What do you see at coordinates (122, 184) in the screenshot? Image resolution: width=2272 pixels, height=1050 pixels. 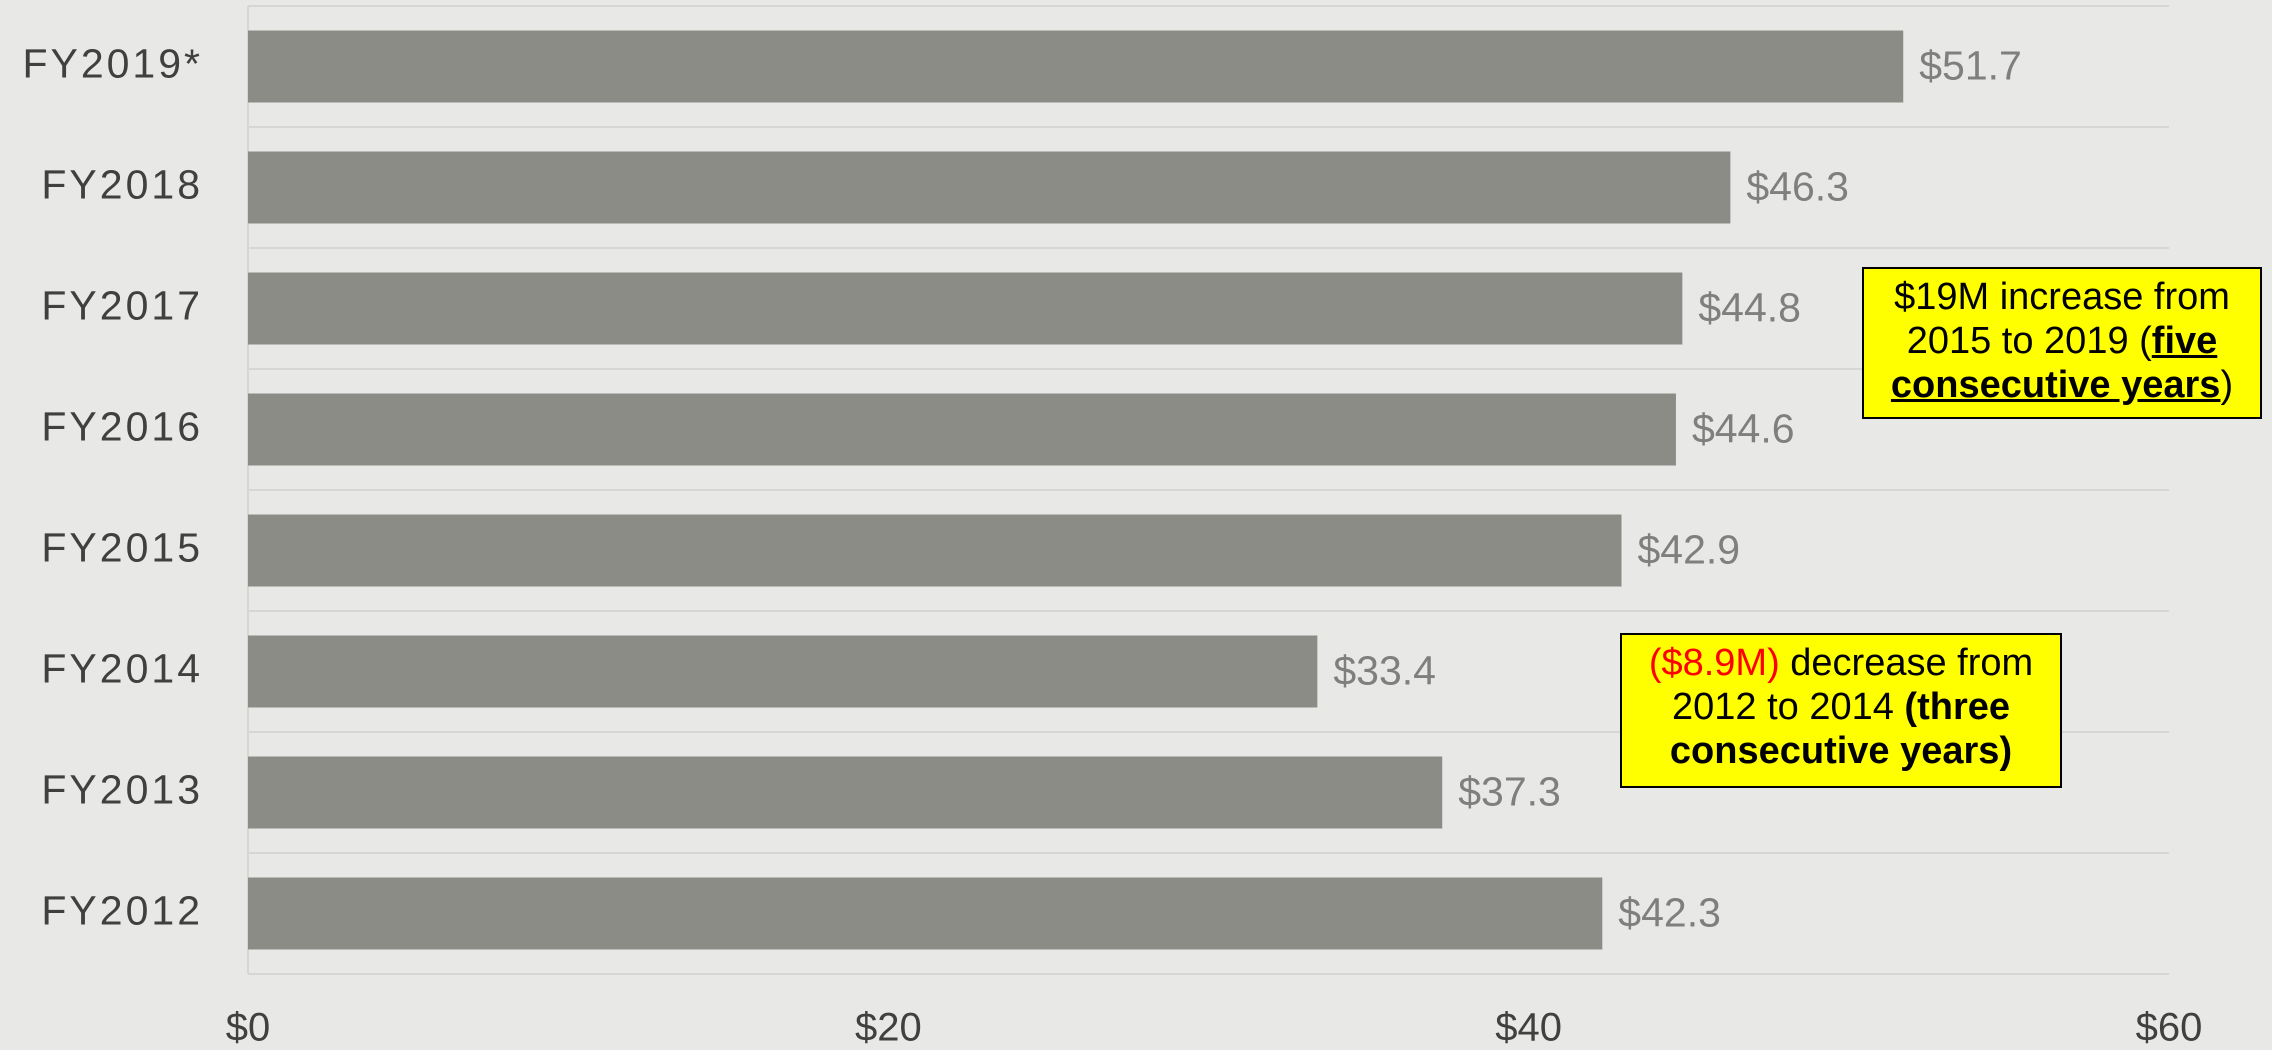 I see `y-tick-label: FY2018` at bounding box center [122, 184].